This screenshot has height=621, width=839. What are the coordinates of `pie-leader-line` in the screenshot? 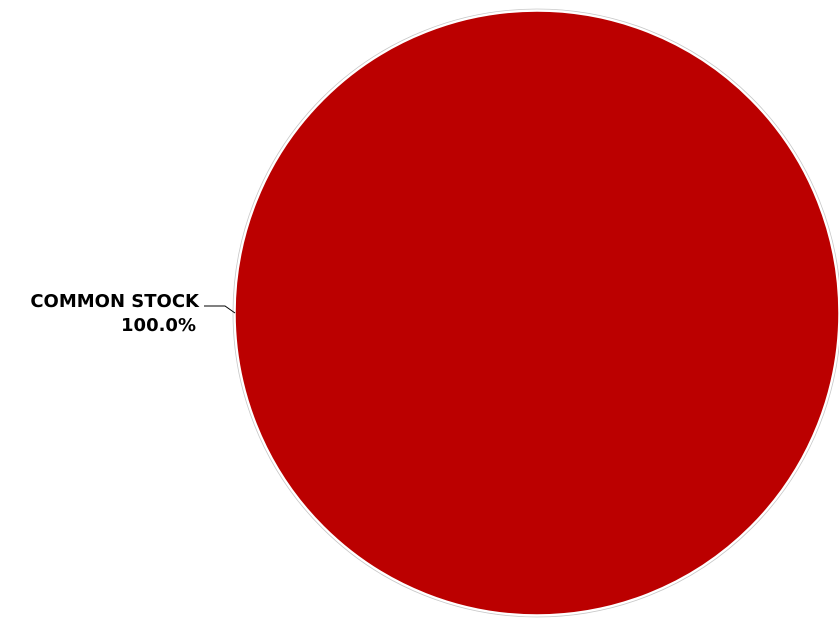 It's located at (220, 309).